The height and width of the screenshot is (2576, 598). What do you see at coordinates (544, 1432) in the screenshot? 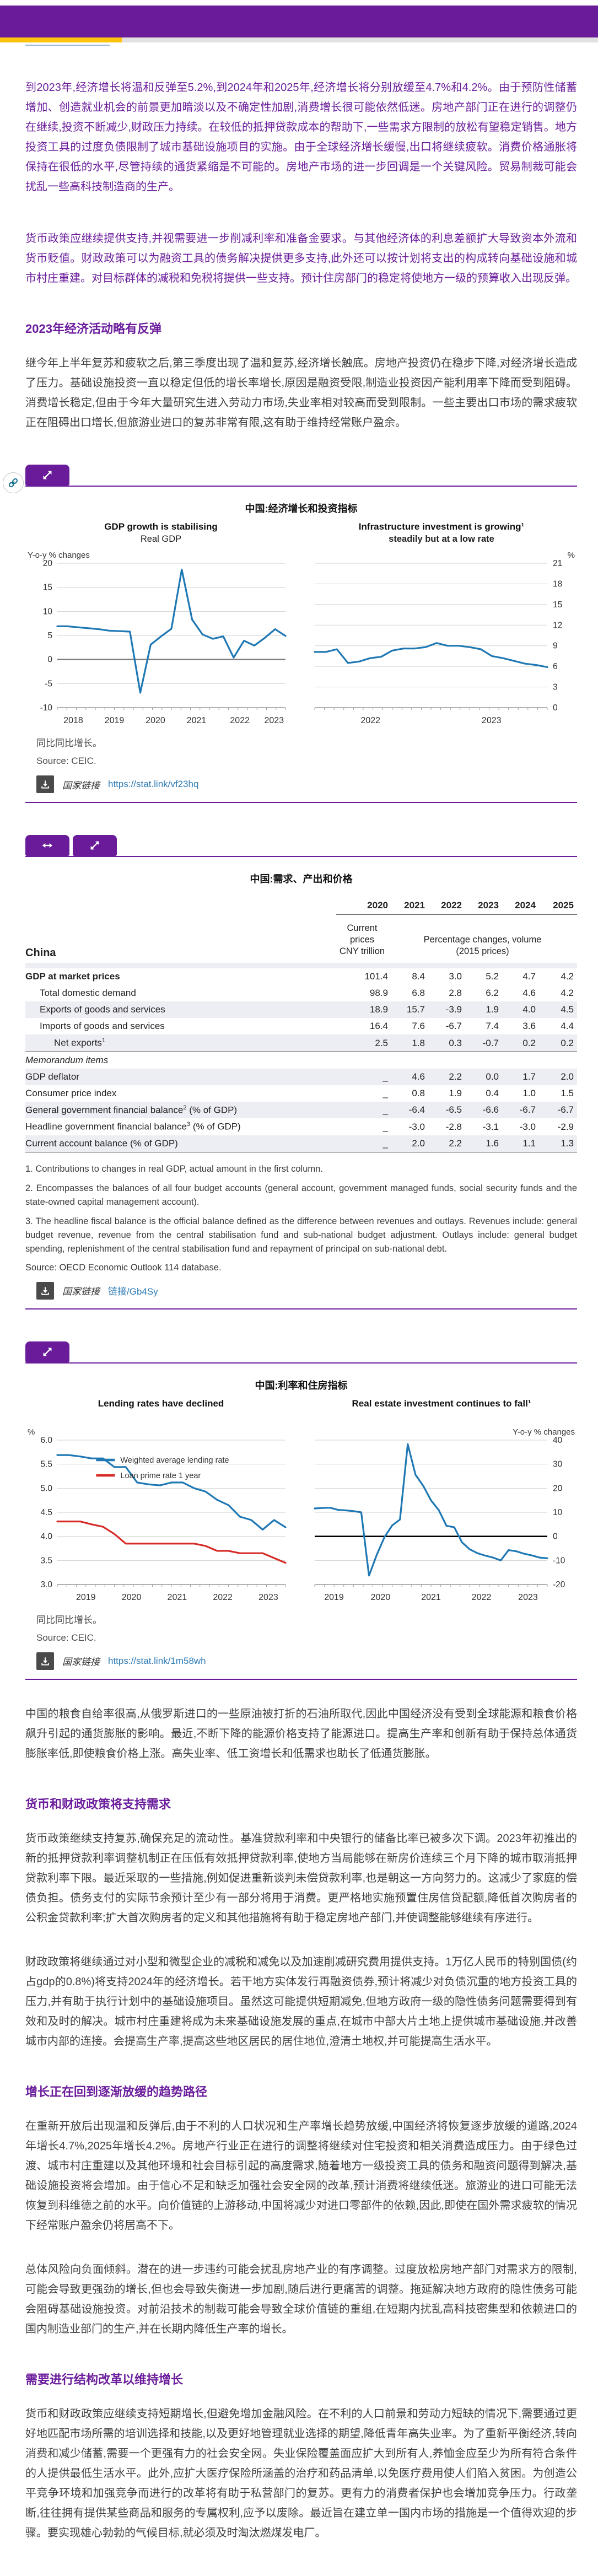
I see `svg-text: Y-o-y % changes` at bounding box center [544, 1432].